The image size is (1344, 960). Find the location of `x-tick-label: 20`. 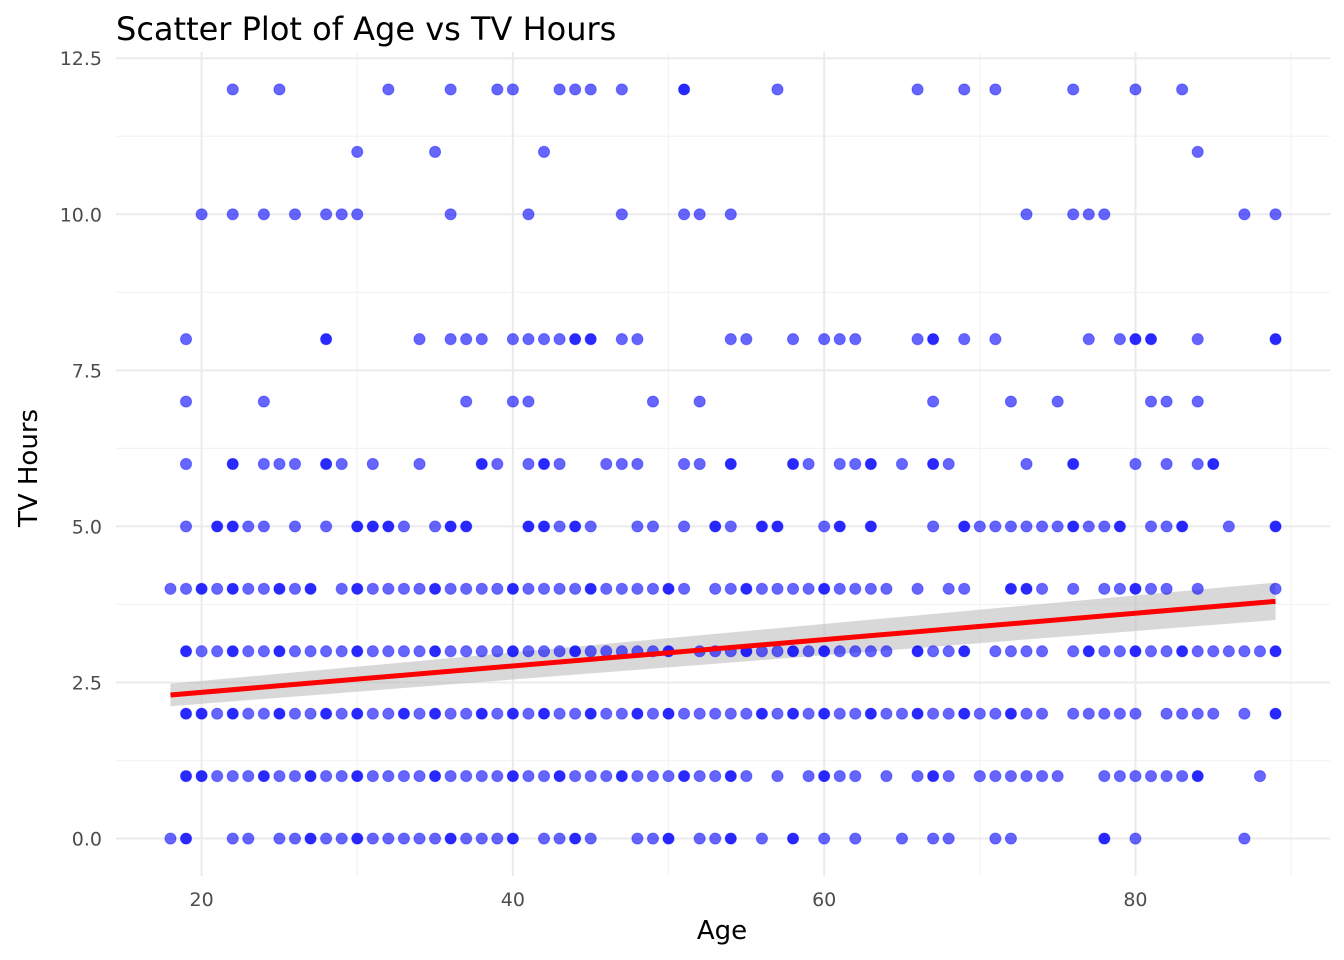

x-tick-label: 20 is located at coordinates (202, 900).